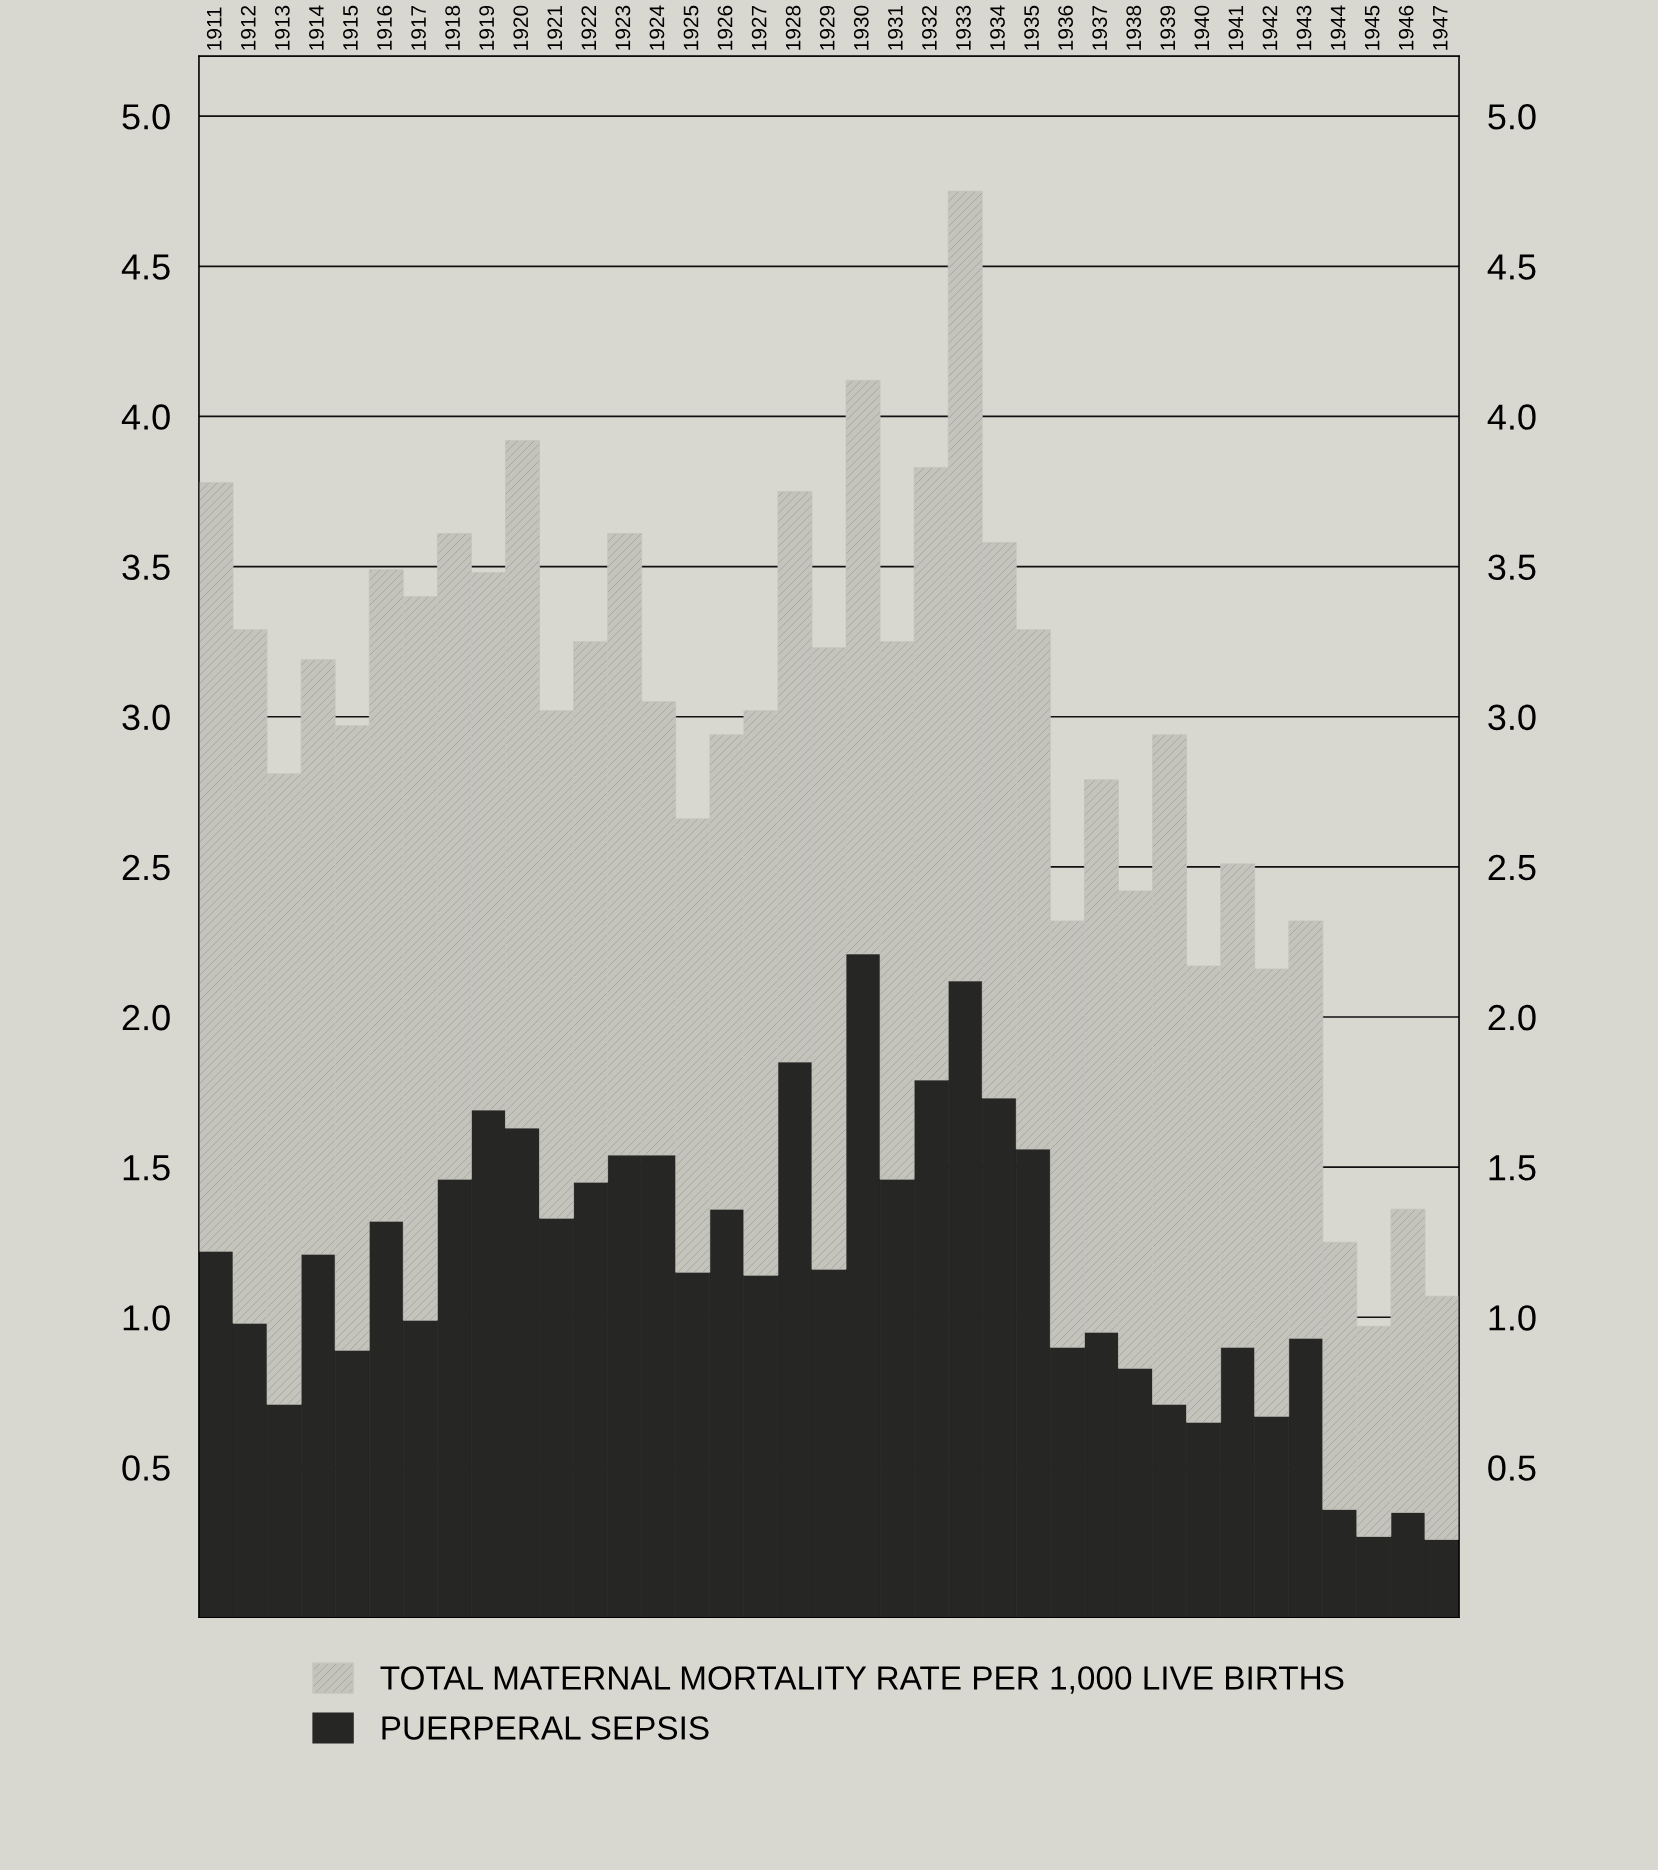  I want to click on x-tick-label: 1934, so click(997, 27).